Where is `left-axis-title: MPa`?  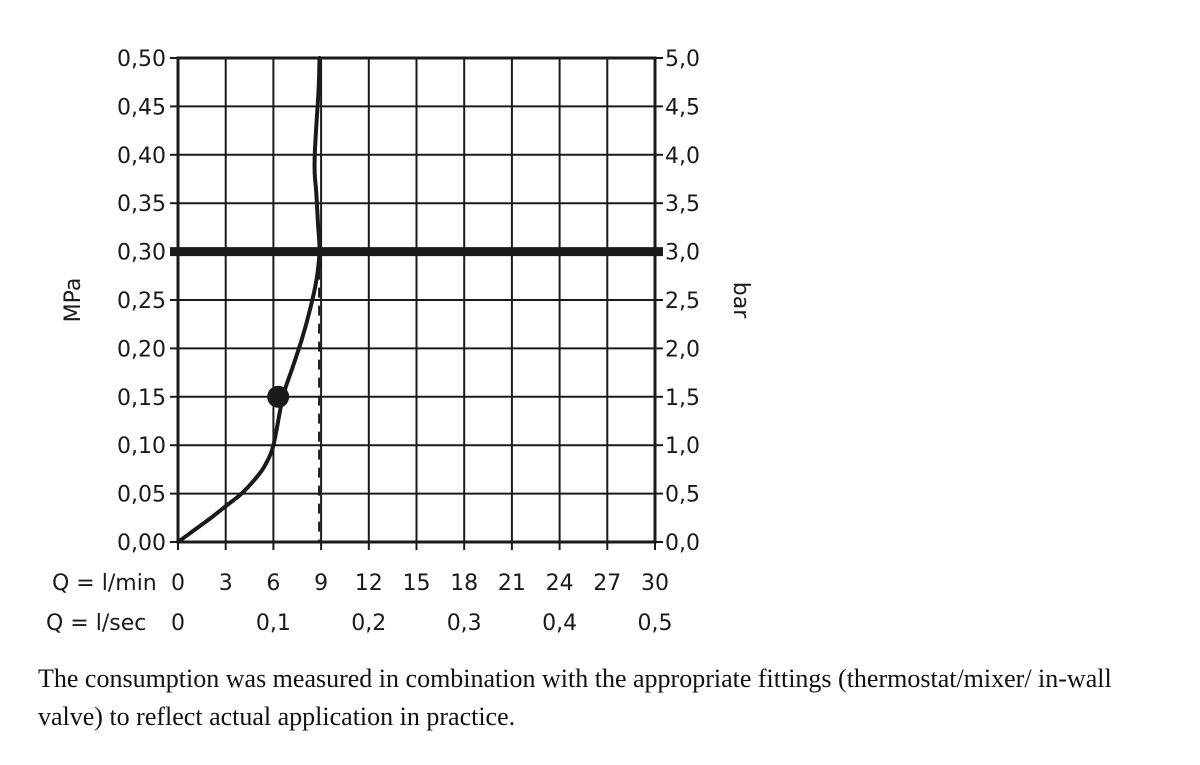
left-axis-title: MPa is located at coordinates (73, 300).